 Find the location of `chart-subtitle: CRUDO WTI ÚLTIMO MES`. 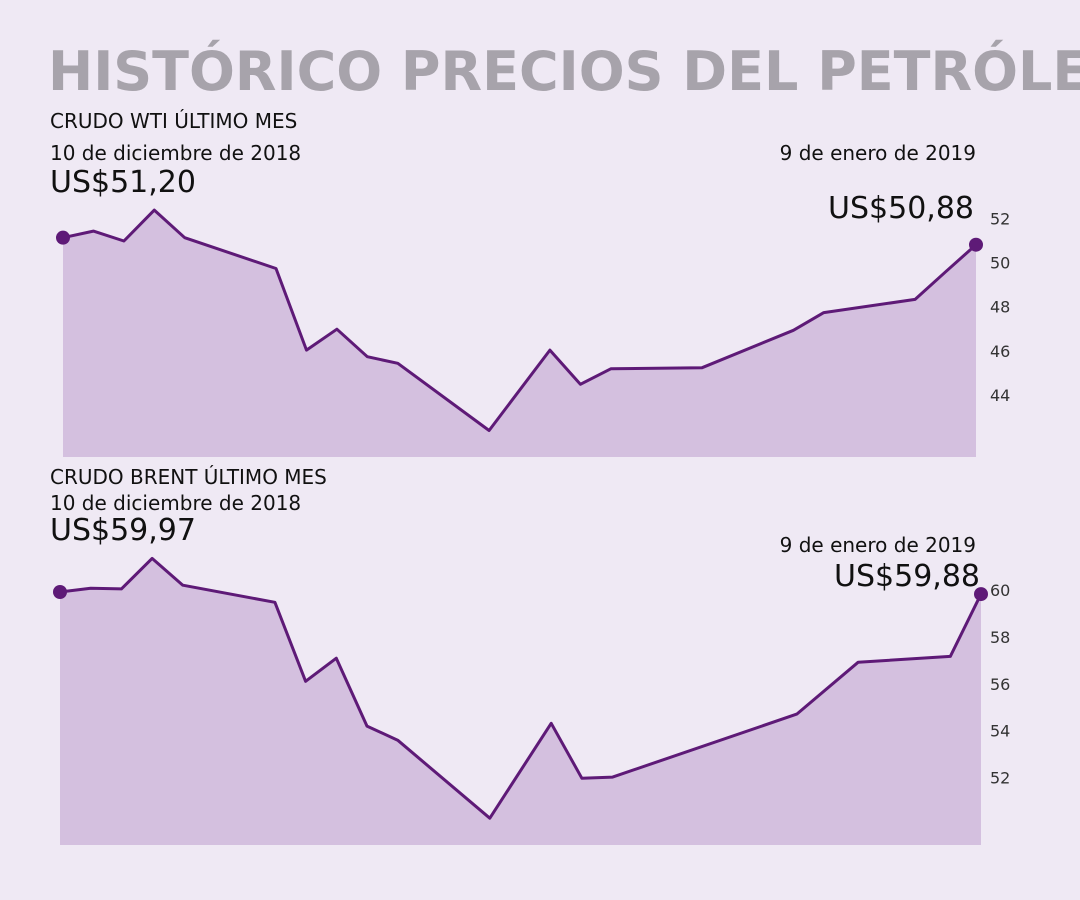

chart-subtitle: CRUDO WTI ÚLTIMO MES is located at coordinates (173, 121).